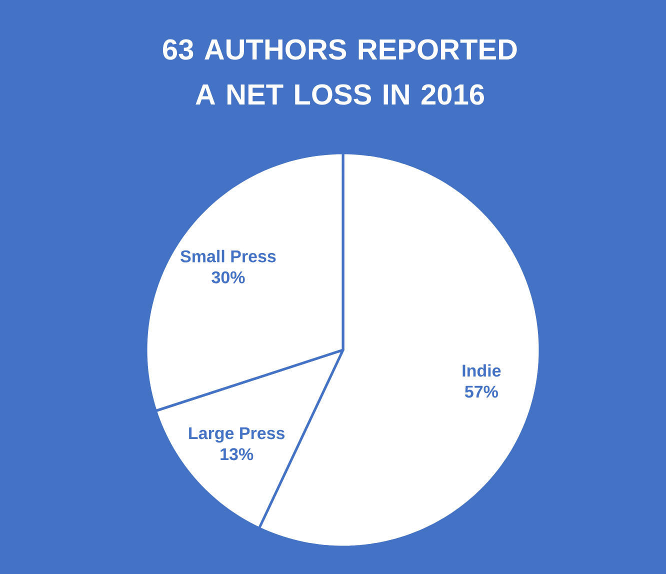  I want to click on slice-label: Small Press, so click(228, 256).